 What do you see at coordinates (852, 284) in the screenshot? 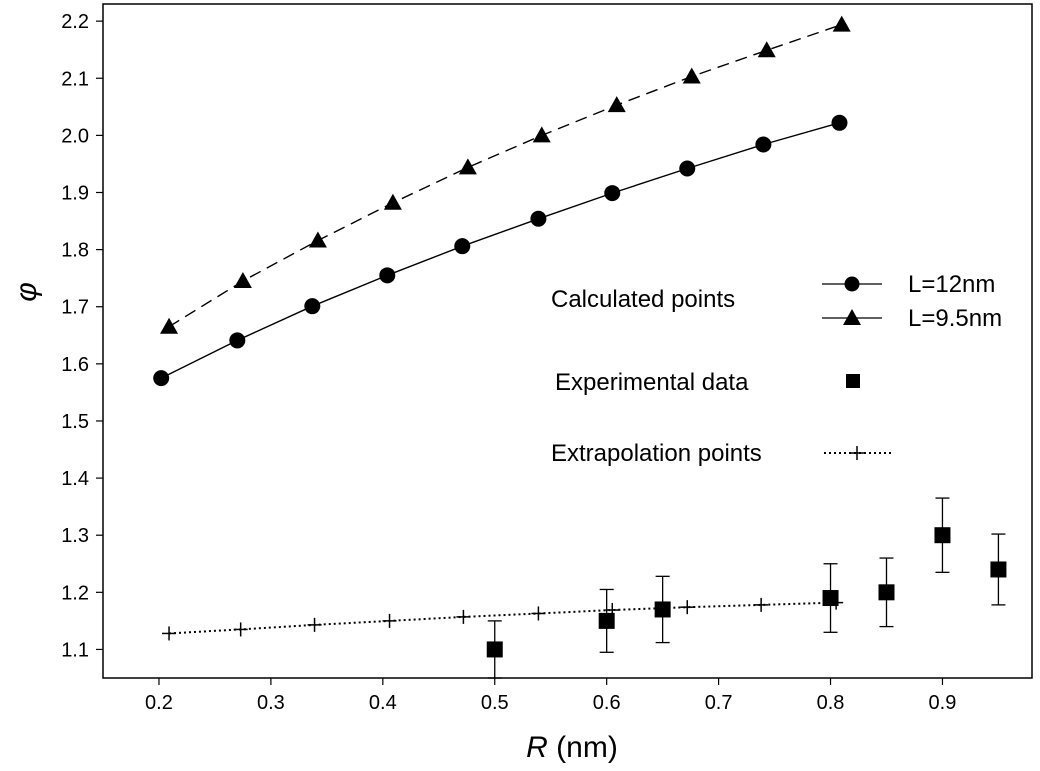
I see `legend-l12-marker` at bounding box center [852, 284].